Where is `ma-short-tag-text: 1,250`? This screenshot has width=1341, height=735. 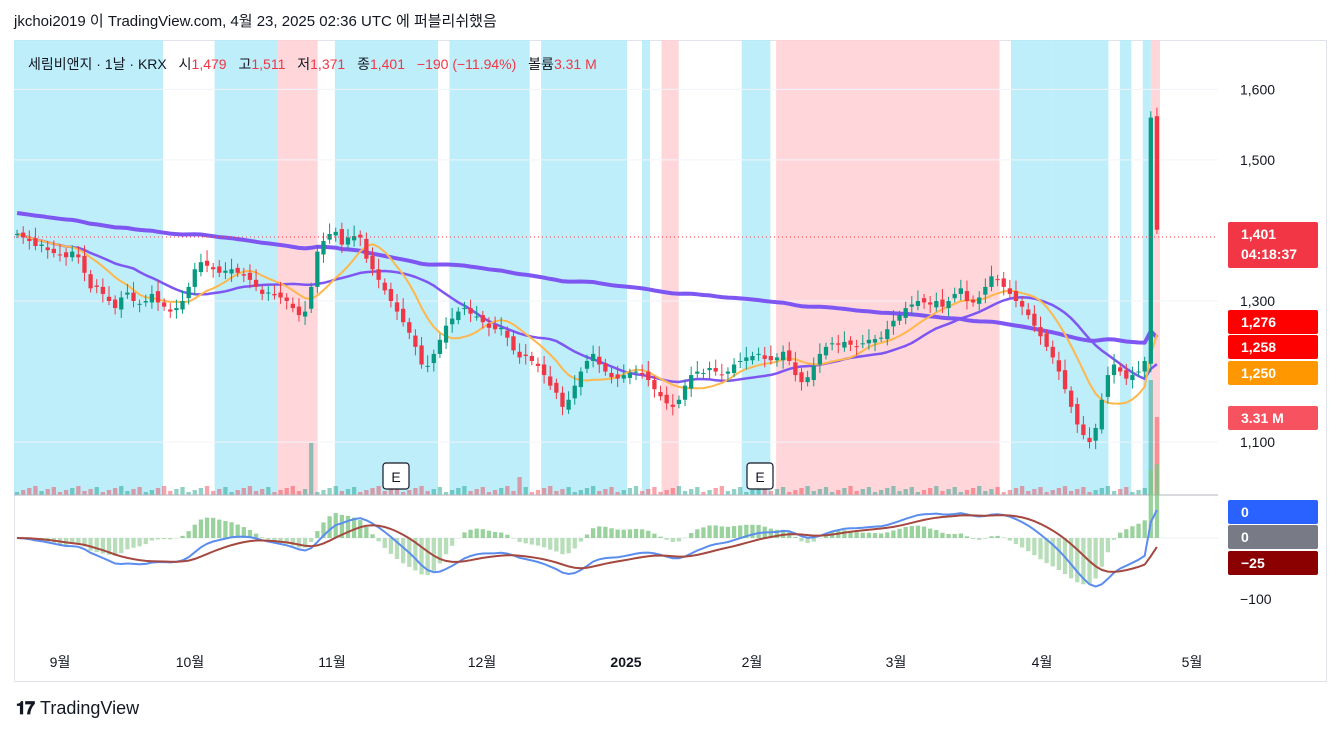 ma-short-tag-text: 1,250 is located at coordinates (1258, 373).